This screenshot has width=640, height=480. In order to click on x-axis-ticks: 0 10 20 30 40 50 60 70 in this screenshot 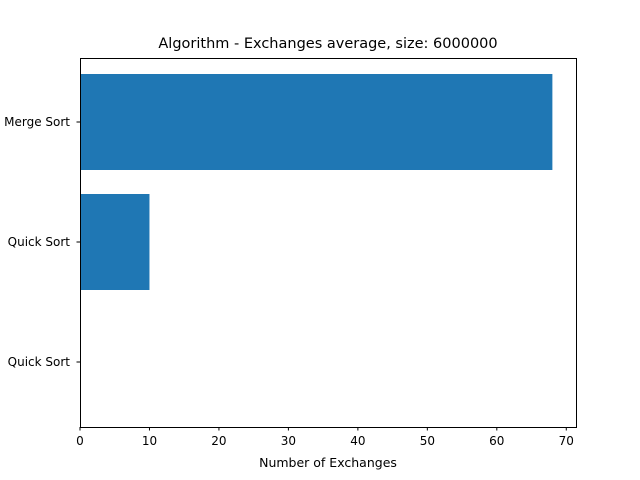, I will do `click(325, 437)`.